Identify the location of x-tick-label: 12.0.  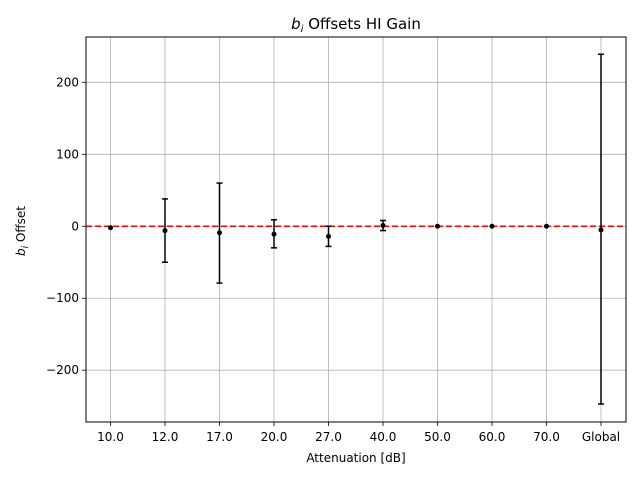
(165, 437).